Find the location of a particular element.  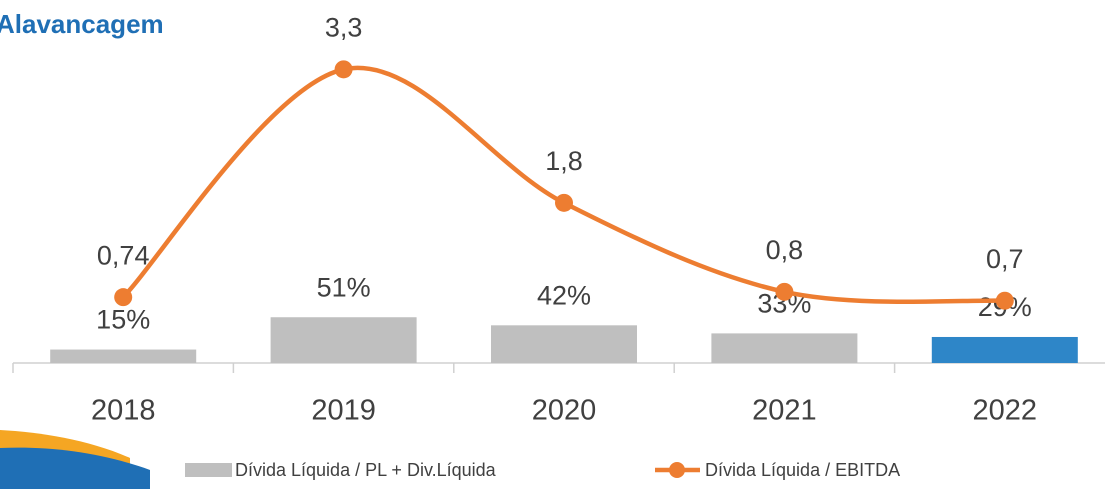

data-label: 15% is located at coordinates (123, 320).